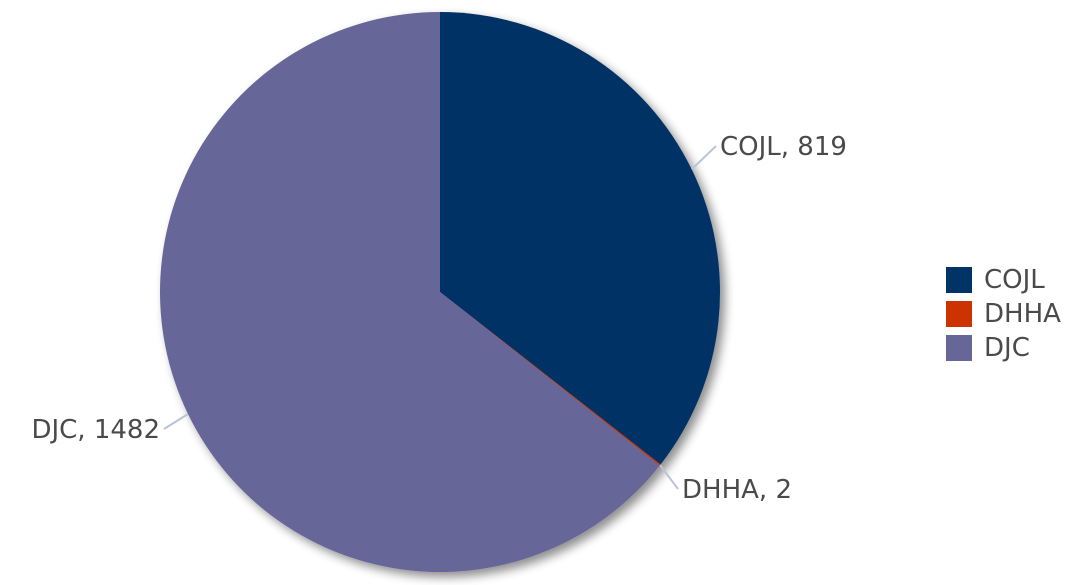 The height and width of the screenshot is (585, 1084). Describe the element at coordinates (176, 421) in the screenshot. I see `leader-line-djc` at that location.